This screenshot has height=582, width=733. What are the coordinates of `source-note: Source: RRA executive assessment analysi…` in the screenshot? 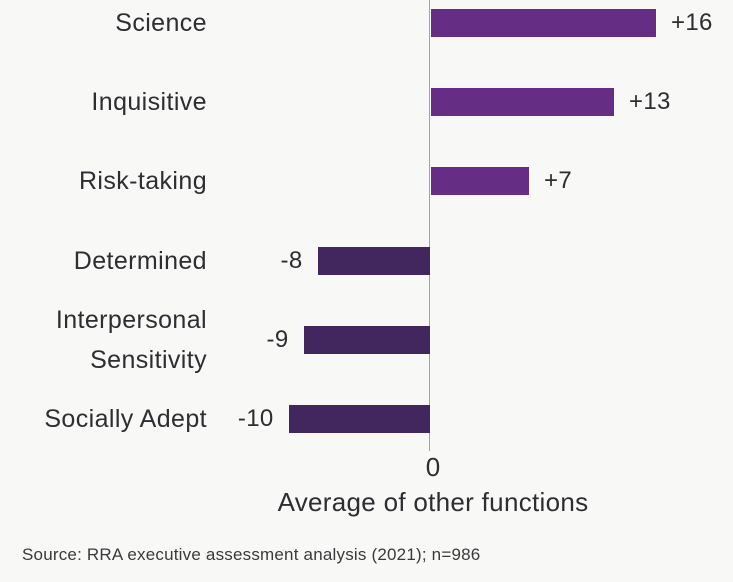 It's located at (251, 554).